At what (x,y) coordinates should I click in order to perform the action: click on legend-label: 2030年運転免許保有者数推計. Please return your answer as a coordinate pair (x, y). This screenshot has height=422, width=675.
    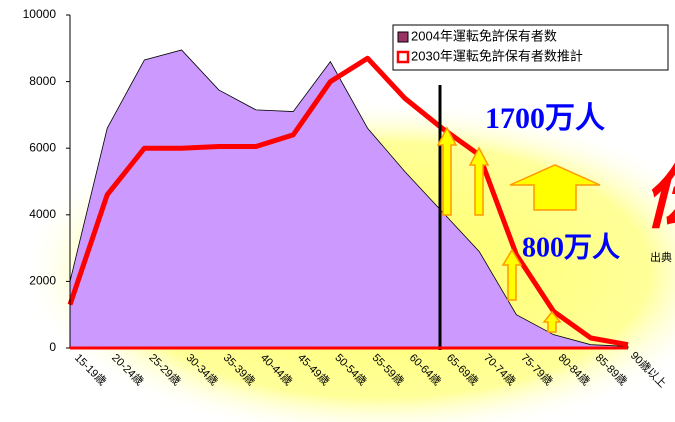
    Looking at the image, I should click on (497, 55).